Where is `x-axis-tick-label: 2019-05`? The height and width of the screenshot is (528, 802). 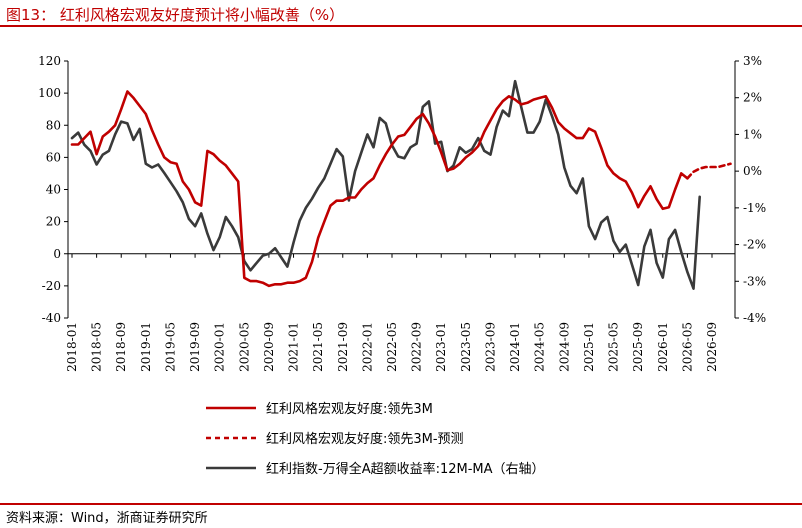
x-axis-tick-label: 2019-05 is located at coordinates (170, 347).